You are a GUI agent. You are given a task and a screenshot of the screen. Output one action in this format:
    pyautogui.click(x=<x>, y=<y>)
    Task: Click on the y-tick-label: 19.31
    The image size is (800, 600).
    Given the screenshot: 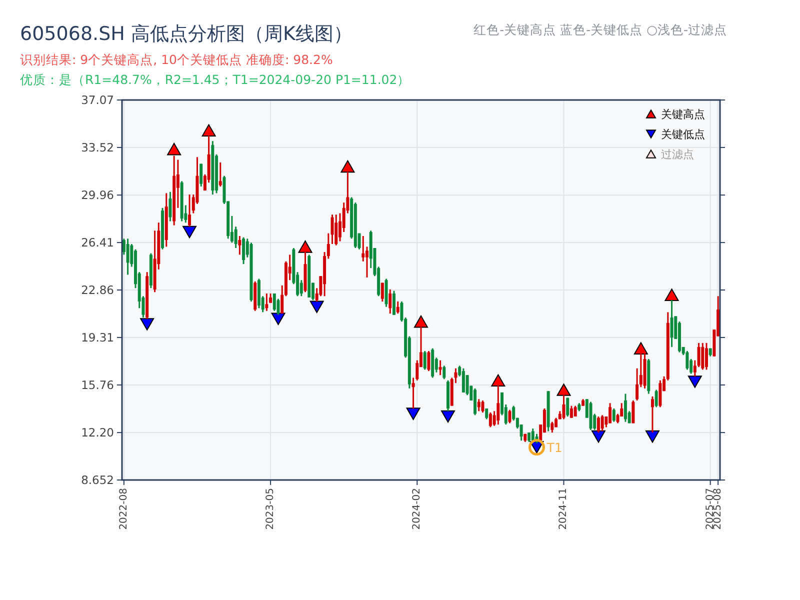 What is the action you would take?
    pyautogui.click(x=97, y=337)
    